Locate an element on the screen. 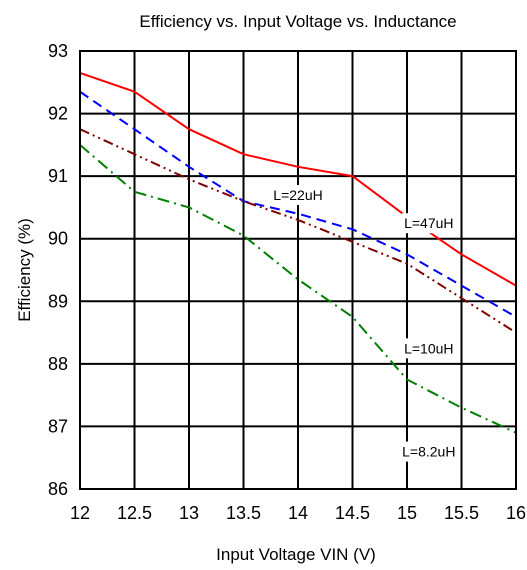 The image size is (527, 570). y-tick-label: 92 is located at coordinates (58, 114).